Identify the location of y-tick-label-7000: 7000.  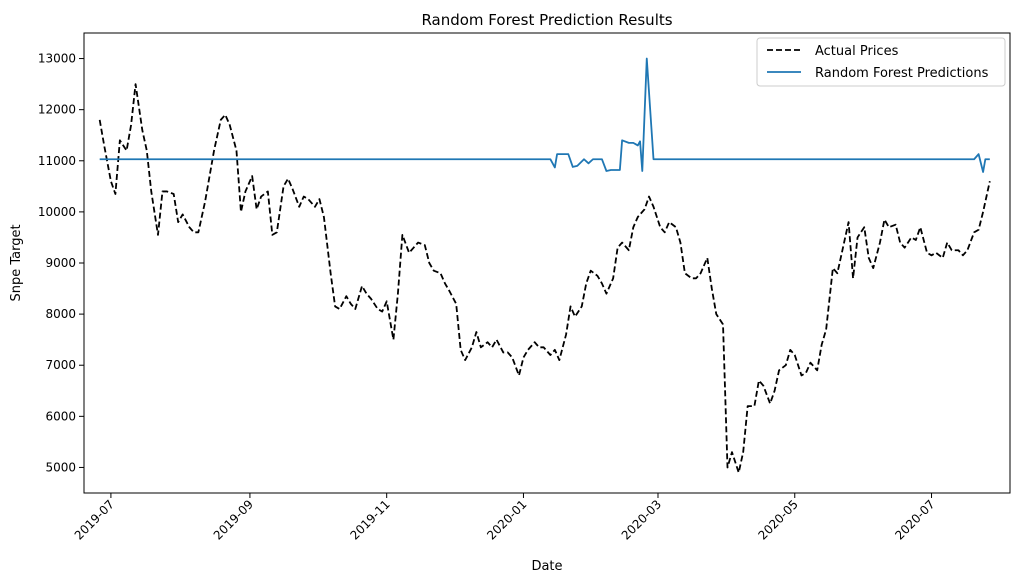
(60, 365).